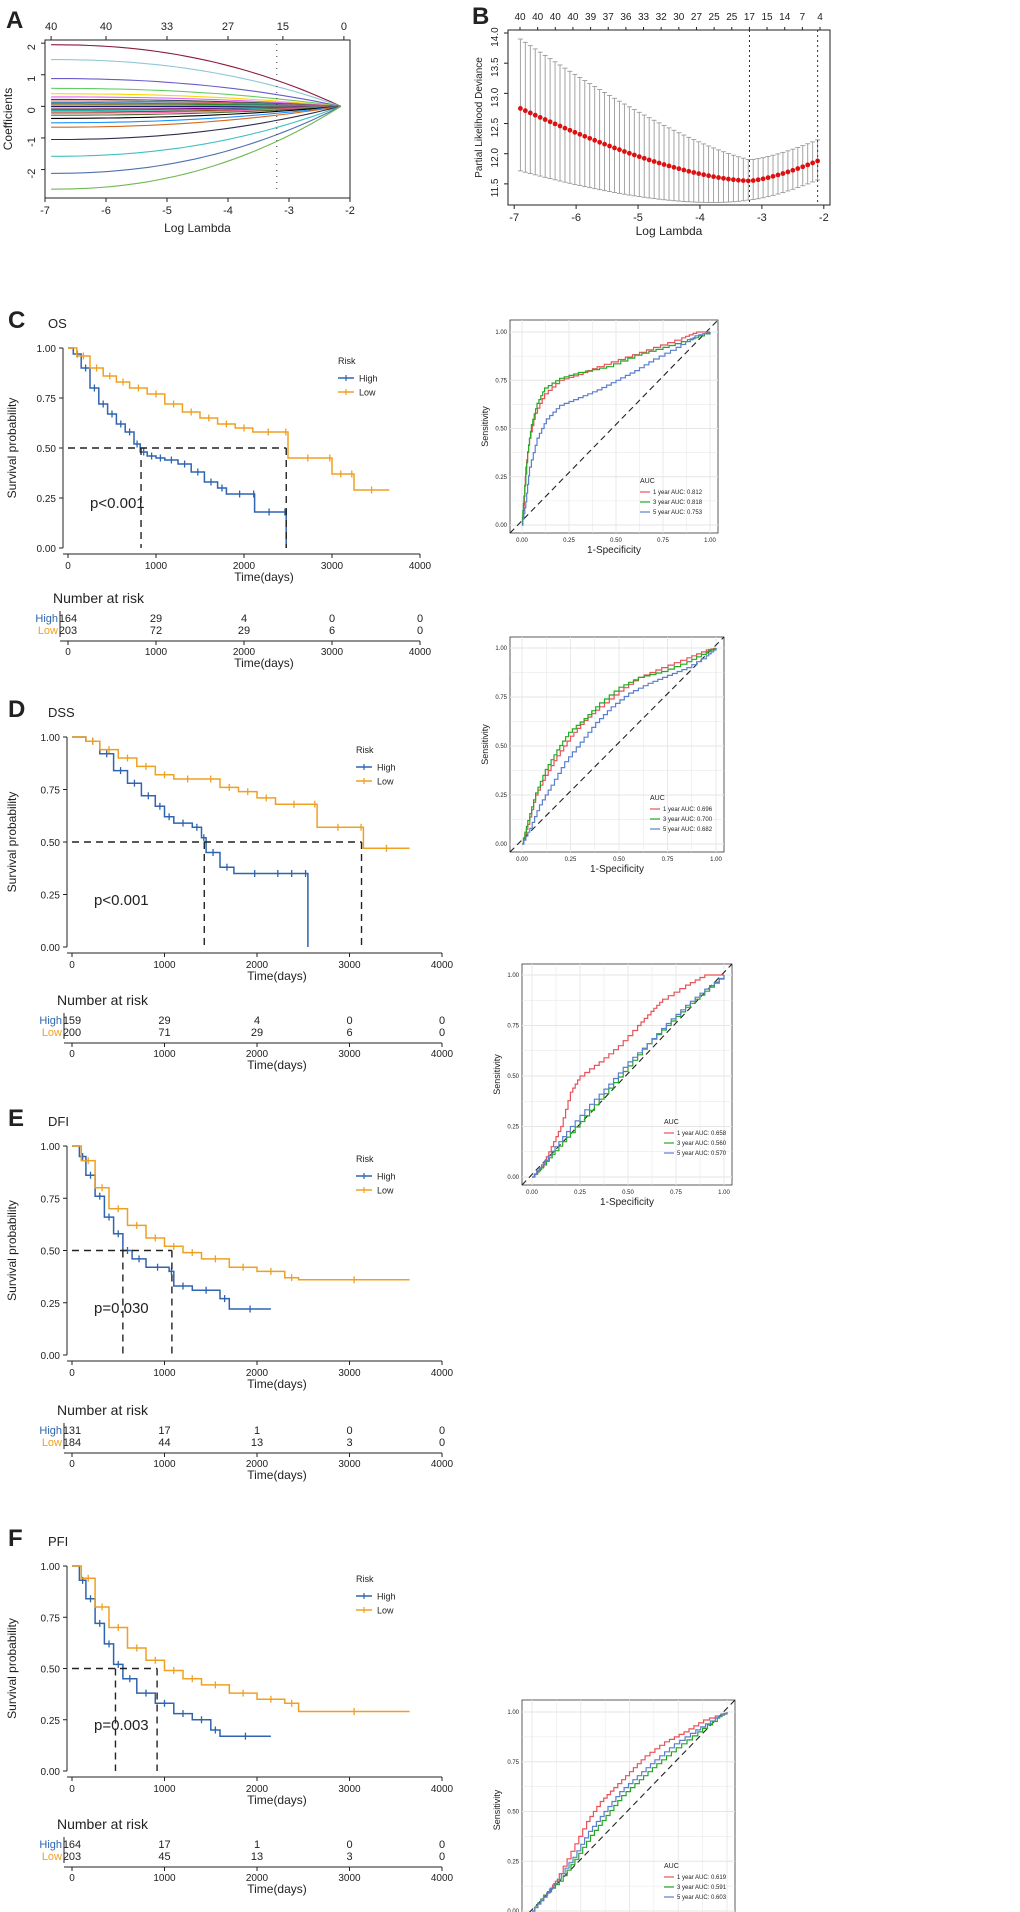 This screenshot has height=1912, width=1020. Describe the element at coordinates (495, 67) in the screenshot. I see `panel-b-ytick-label: 13.5` at that location.